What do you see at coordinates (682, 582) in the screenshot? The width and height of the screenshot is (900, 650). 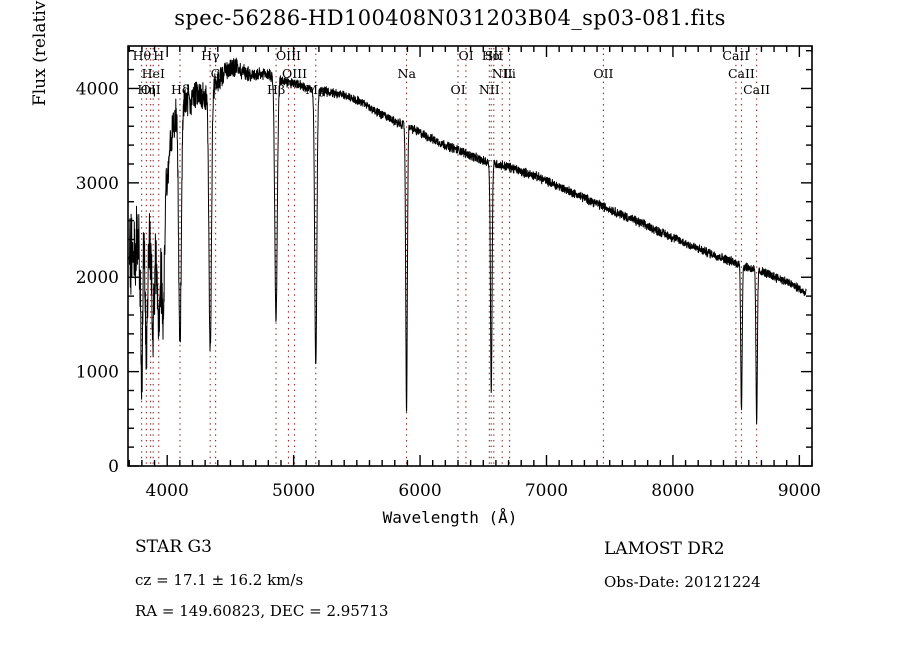 I see `obs-date-label: Obs-Date: 20121224` at bounding box center [682, 582].